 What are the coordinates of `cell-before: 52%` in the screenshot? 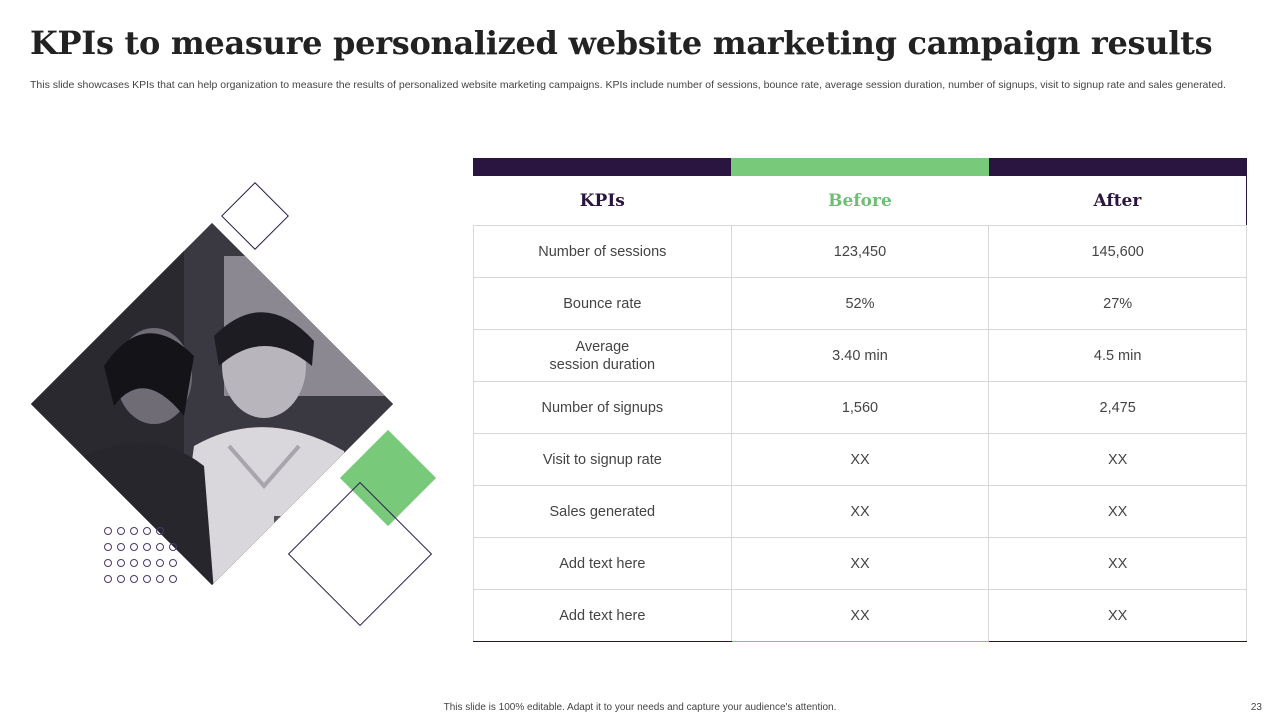 It's located at (860, 303).